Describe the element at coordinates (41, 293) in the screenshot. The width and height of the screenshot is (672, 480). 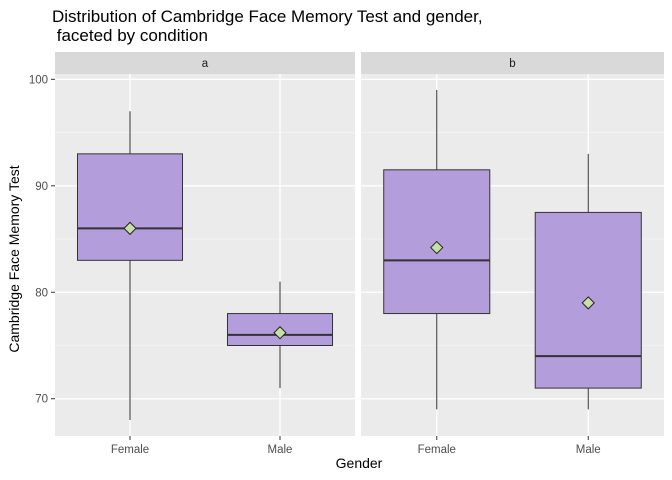
I see `y-tick-label: 80` at that location.